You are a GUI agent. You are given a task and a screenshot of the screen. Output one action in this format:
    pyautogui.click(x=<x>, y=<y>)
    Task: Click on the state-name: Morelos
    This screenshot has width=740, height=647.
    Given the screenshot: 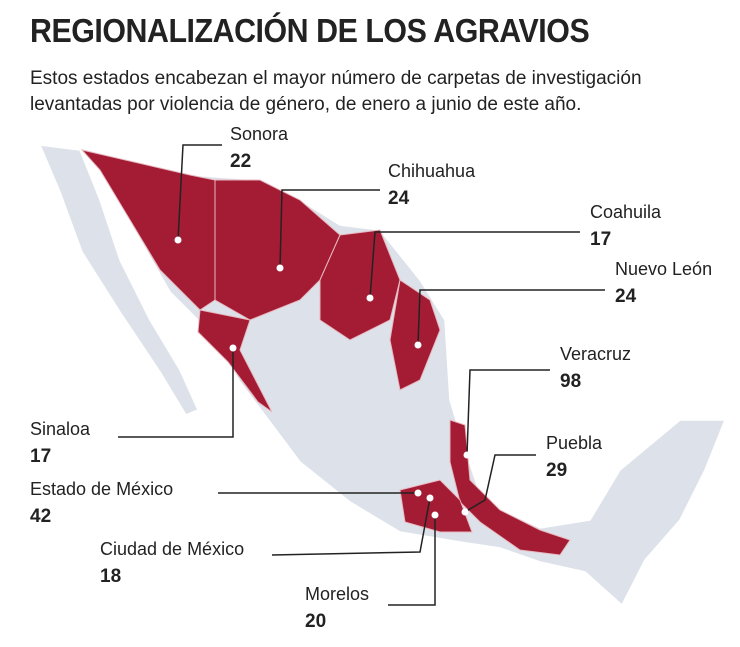 What is the action you would take?
    pyautogui.click(x=337, y=594)
    